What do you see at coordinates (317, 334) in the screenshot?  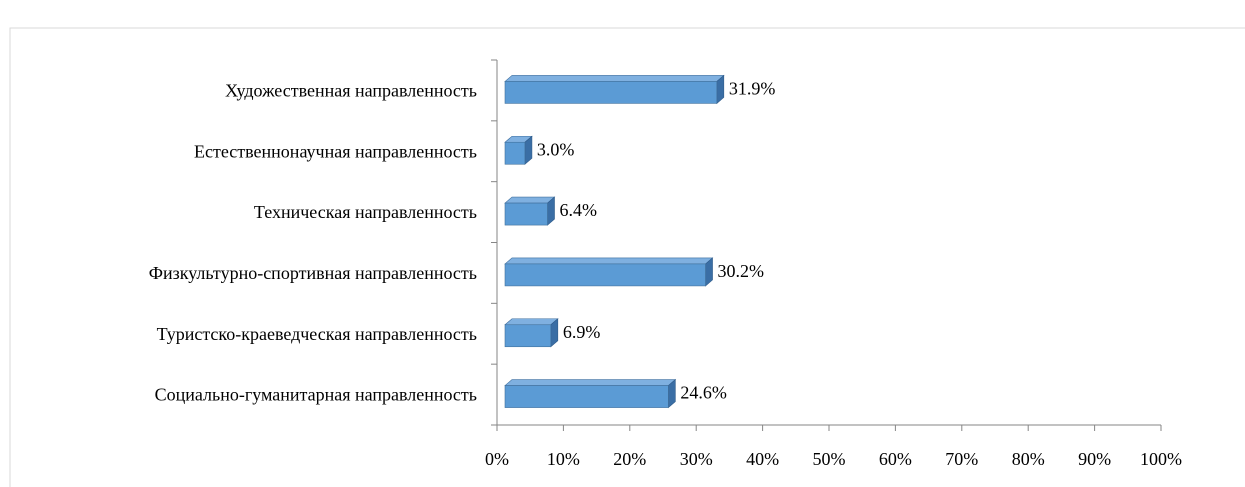 I see `y-tick-label: Туристско-краеведческая направленность` at bounding box center [317, 334].